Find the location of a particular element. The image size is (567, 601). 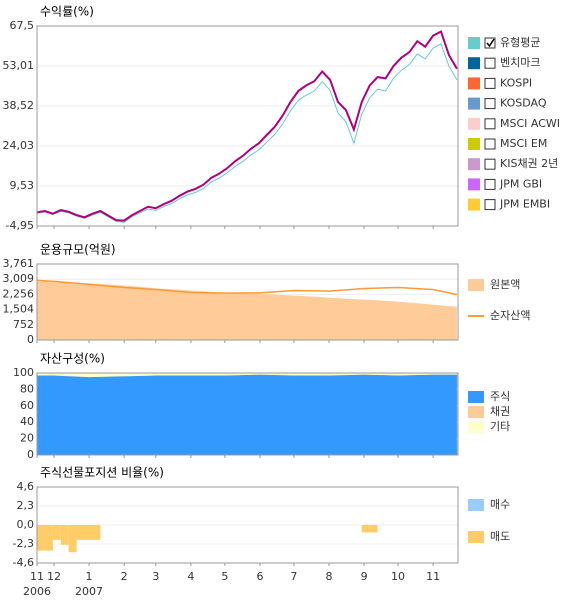

legend-label: 기타 is located at coordinates (500, 426).